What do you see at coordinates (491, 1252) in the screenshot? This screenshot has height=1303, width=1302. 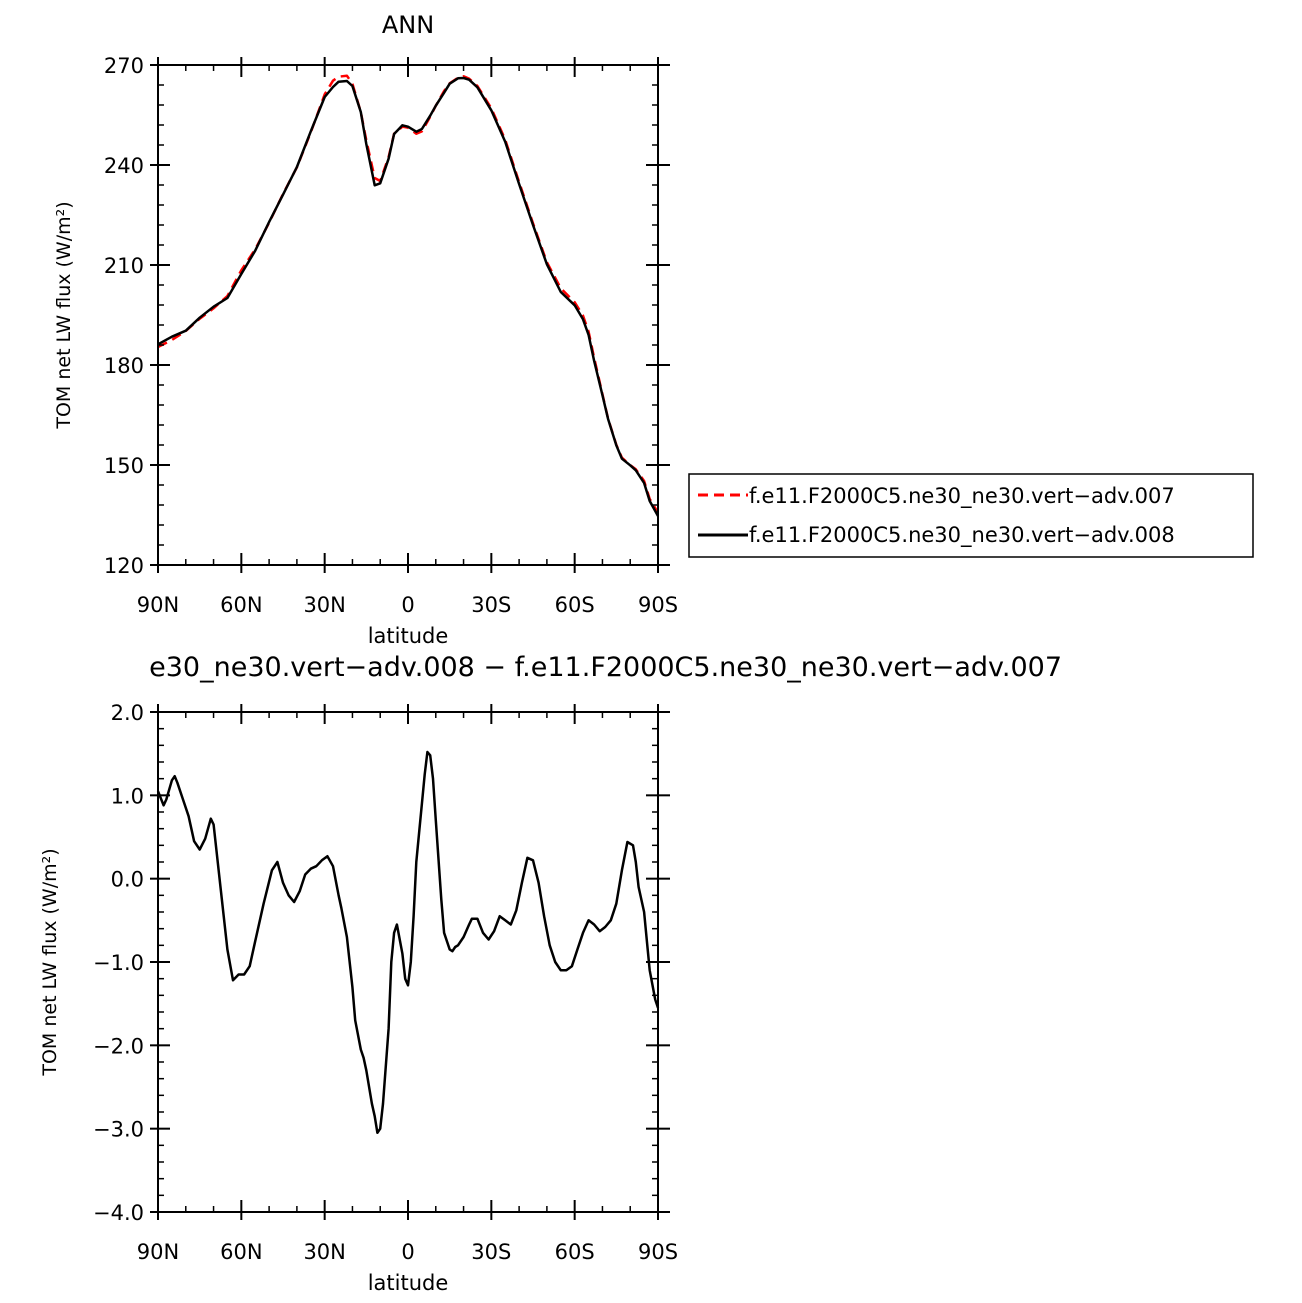 I see `chart1-x-tick-label: 30S` at bounding box center [491, 1252].